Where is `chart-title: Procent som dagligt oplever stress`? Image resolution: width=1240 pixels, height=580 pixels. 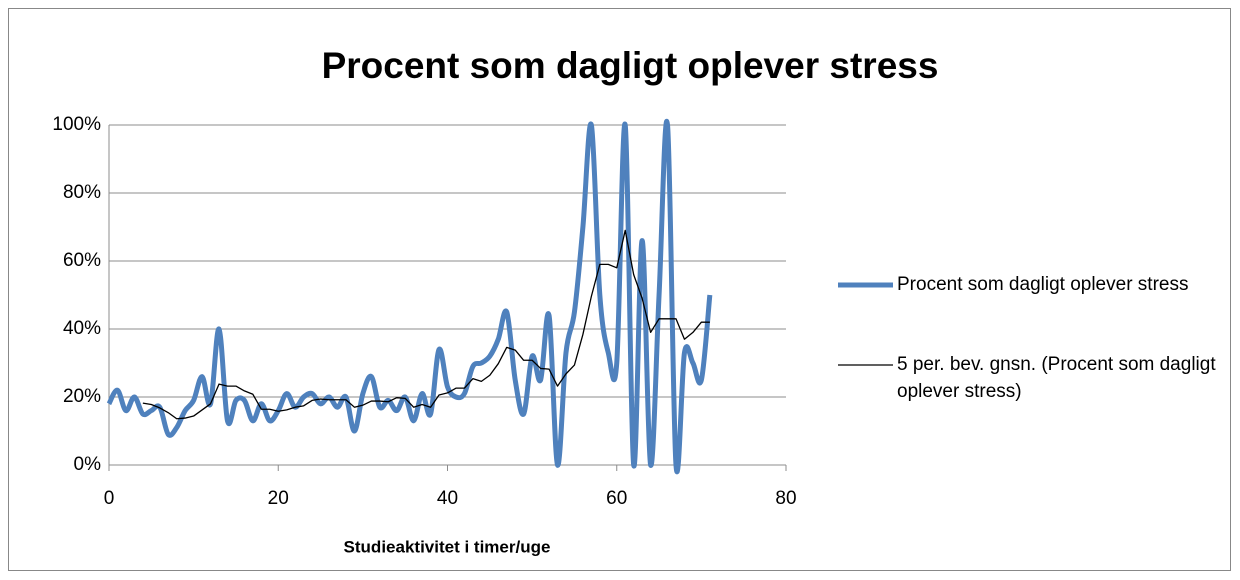
chart-title: Procent som dagligt oplever stress is located at coordinates (630, 65).